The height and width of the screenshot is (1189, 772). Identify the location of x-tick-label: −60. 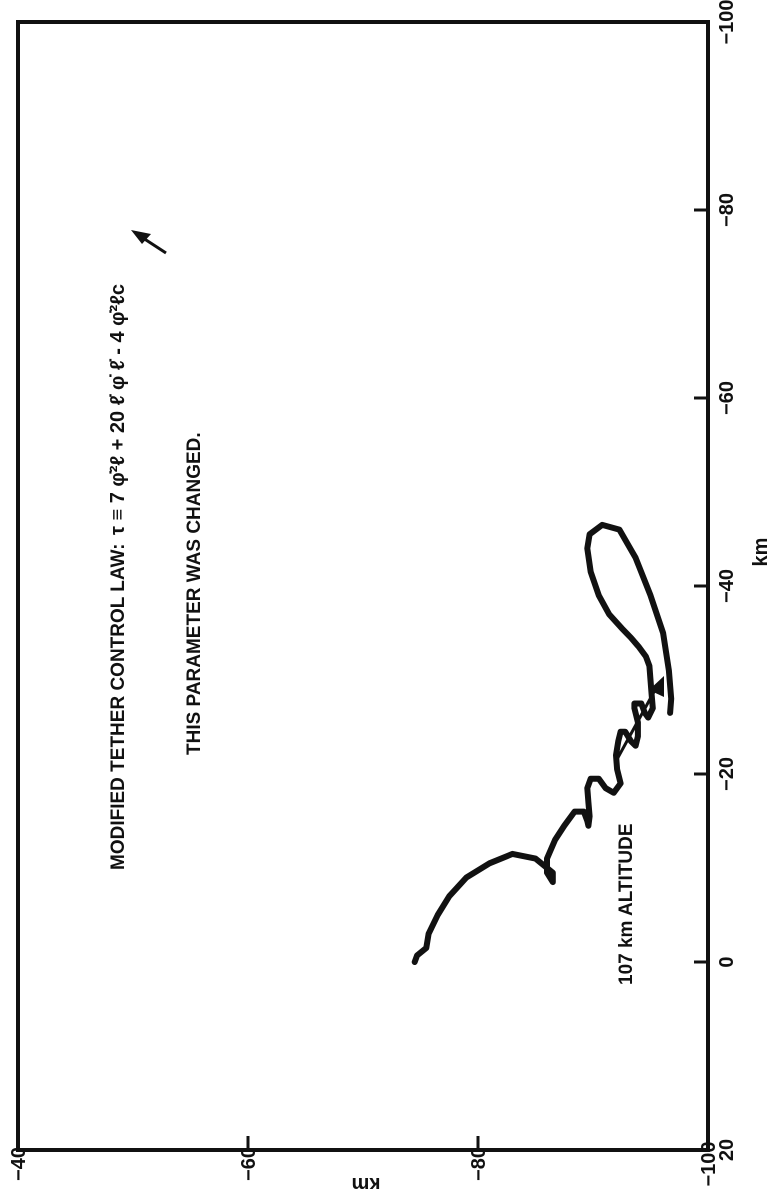
(727, 398).